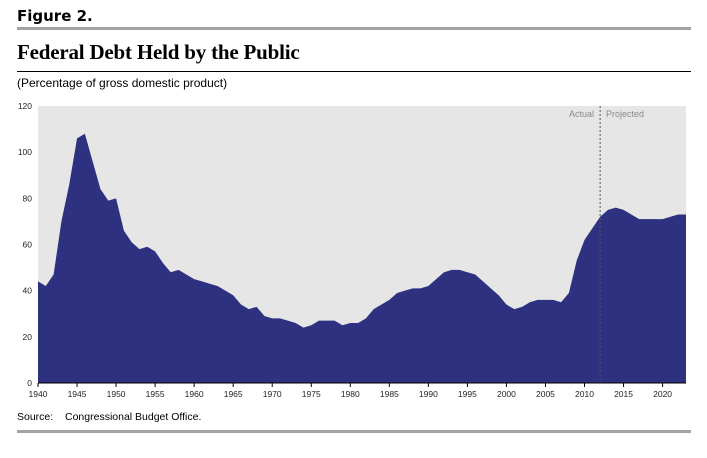  I want to click on y-tick-label: 80, so click(28, 198).